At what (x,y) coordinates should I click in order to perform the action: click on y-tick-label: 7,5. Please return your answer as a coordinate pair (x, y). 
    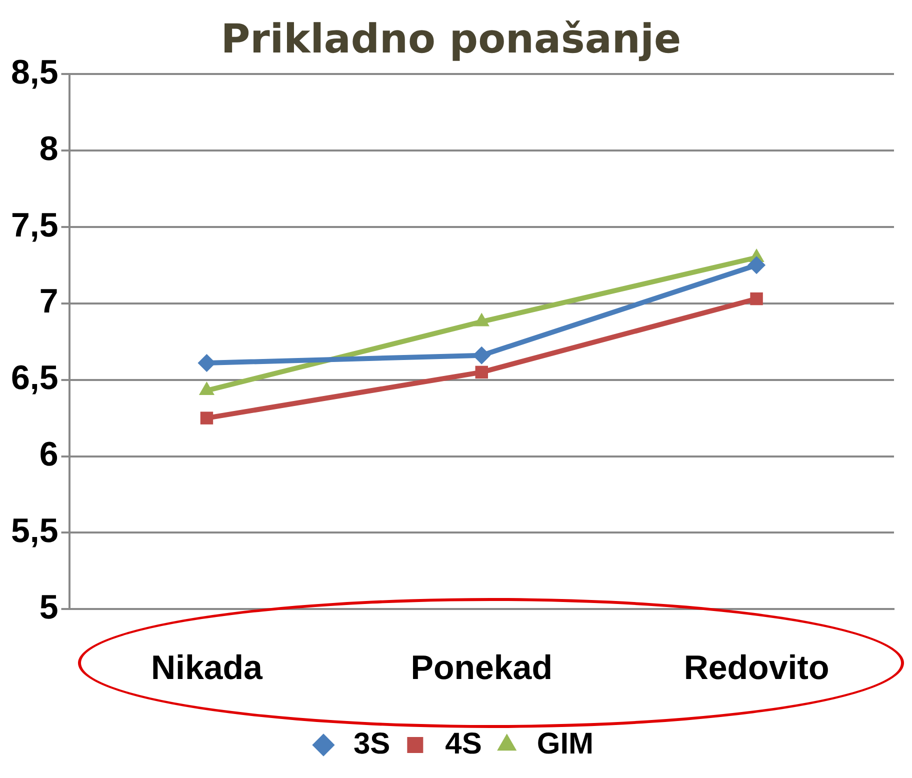
    Looking at the image, I should click on (34, 225).